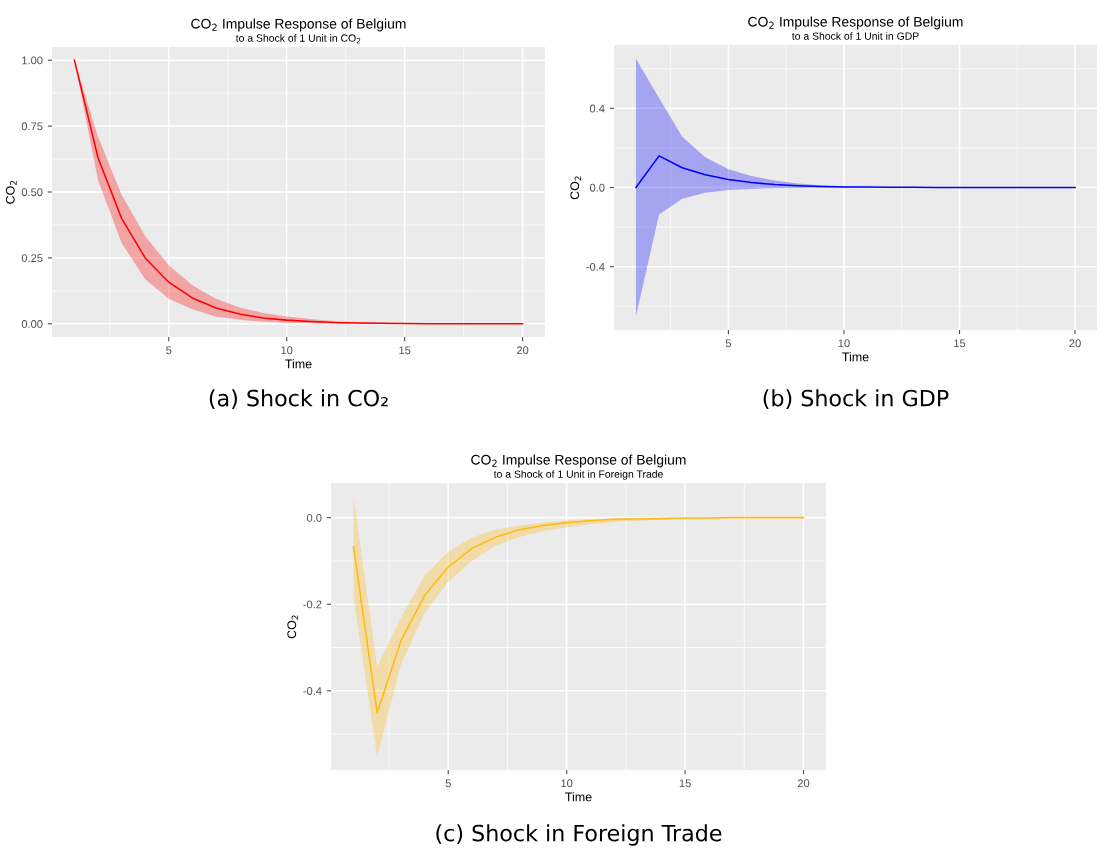  Describe the element at coordinates (32, 126) in the screenshot. I see `y-tick-label: 0.75` at that location.